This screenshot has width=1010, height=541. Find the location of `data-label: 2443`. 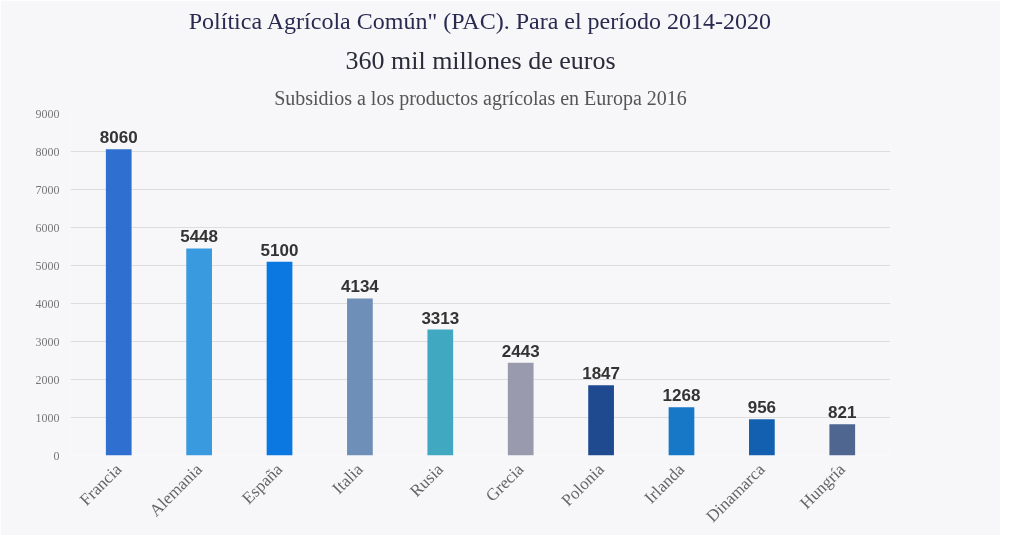

data-label: 2443 is located at coordinates (520, 351).